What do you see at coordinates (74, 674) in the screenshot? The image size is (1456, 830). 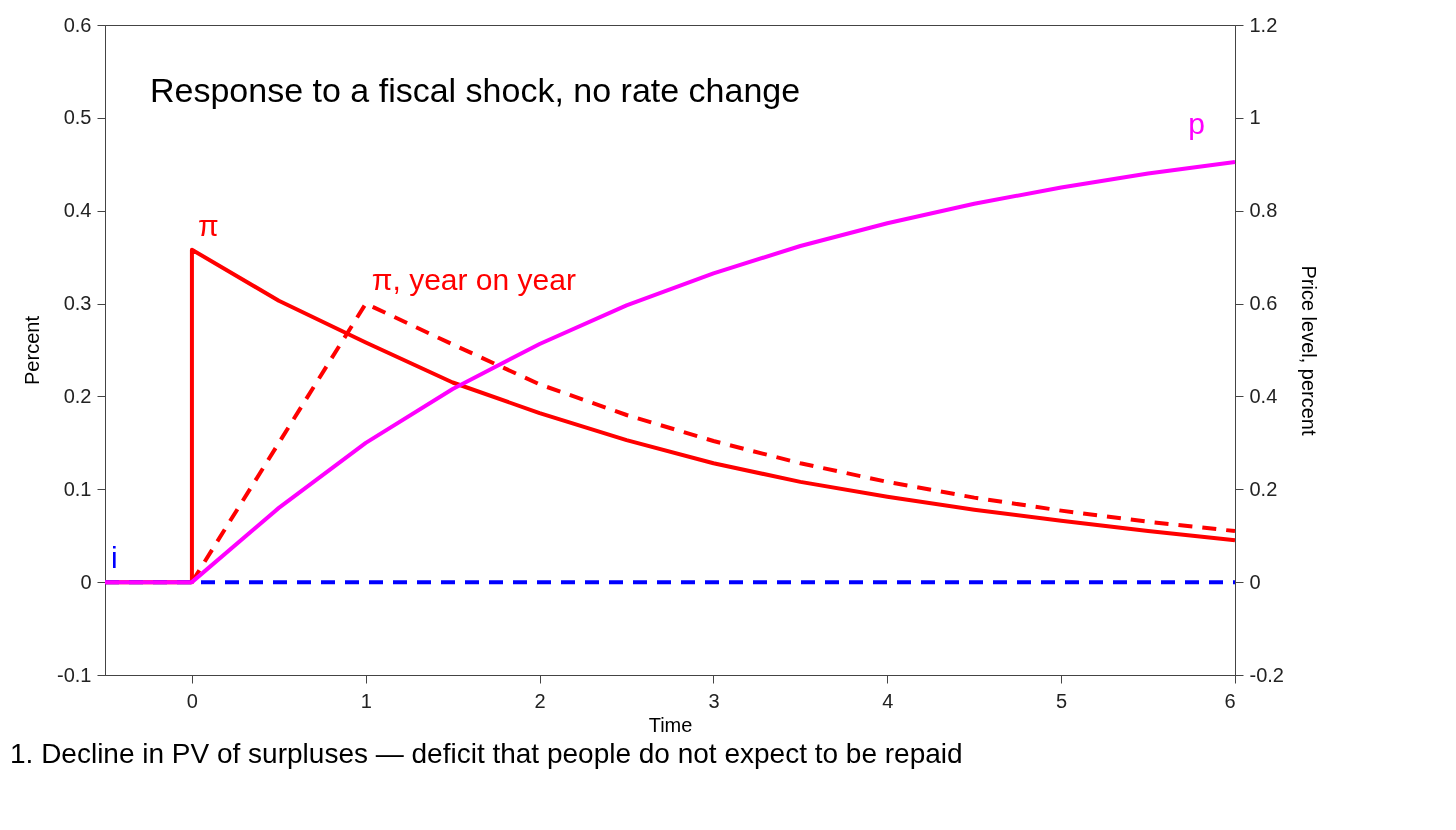 I see `y-tick-label: -0.1` at bounding box center [74, 674].